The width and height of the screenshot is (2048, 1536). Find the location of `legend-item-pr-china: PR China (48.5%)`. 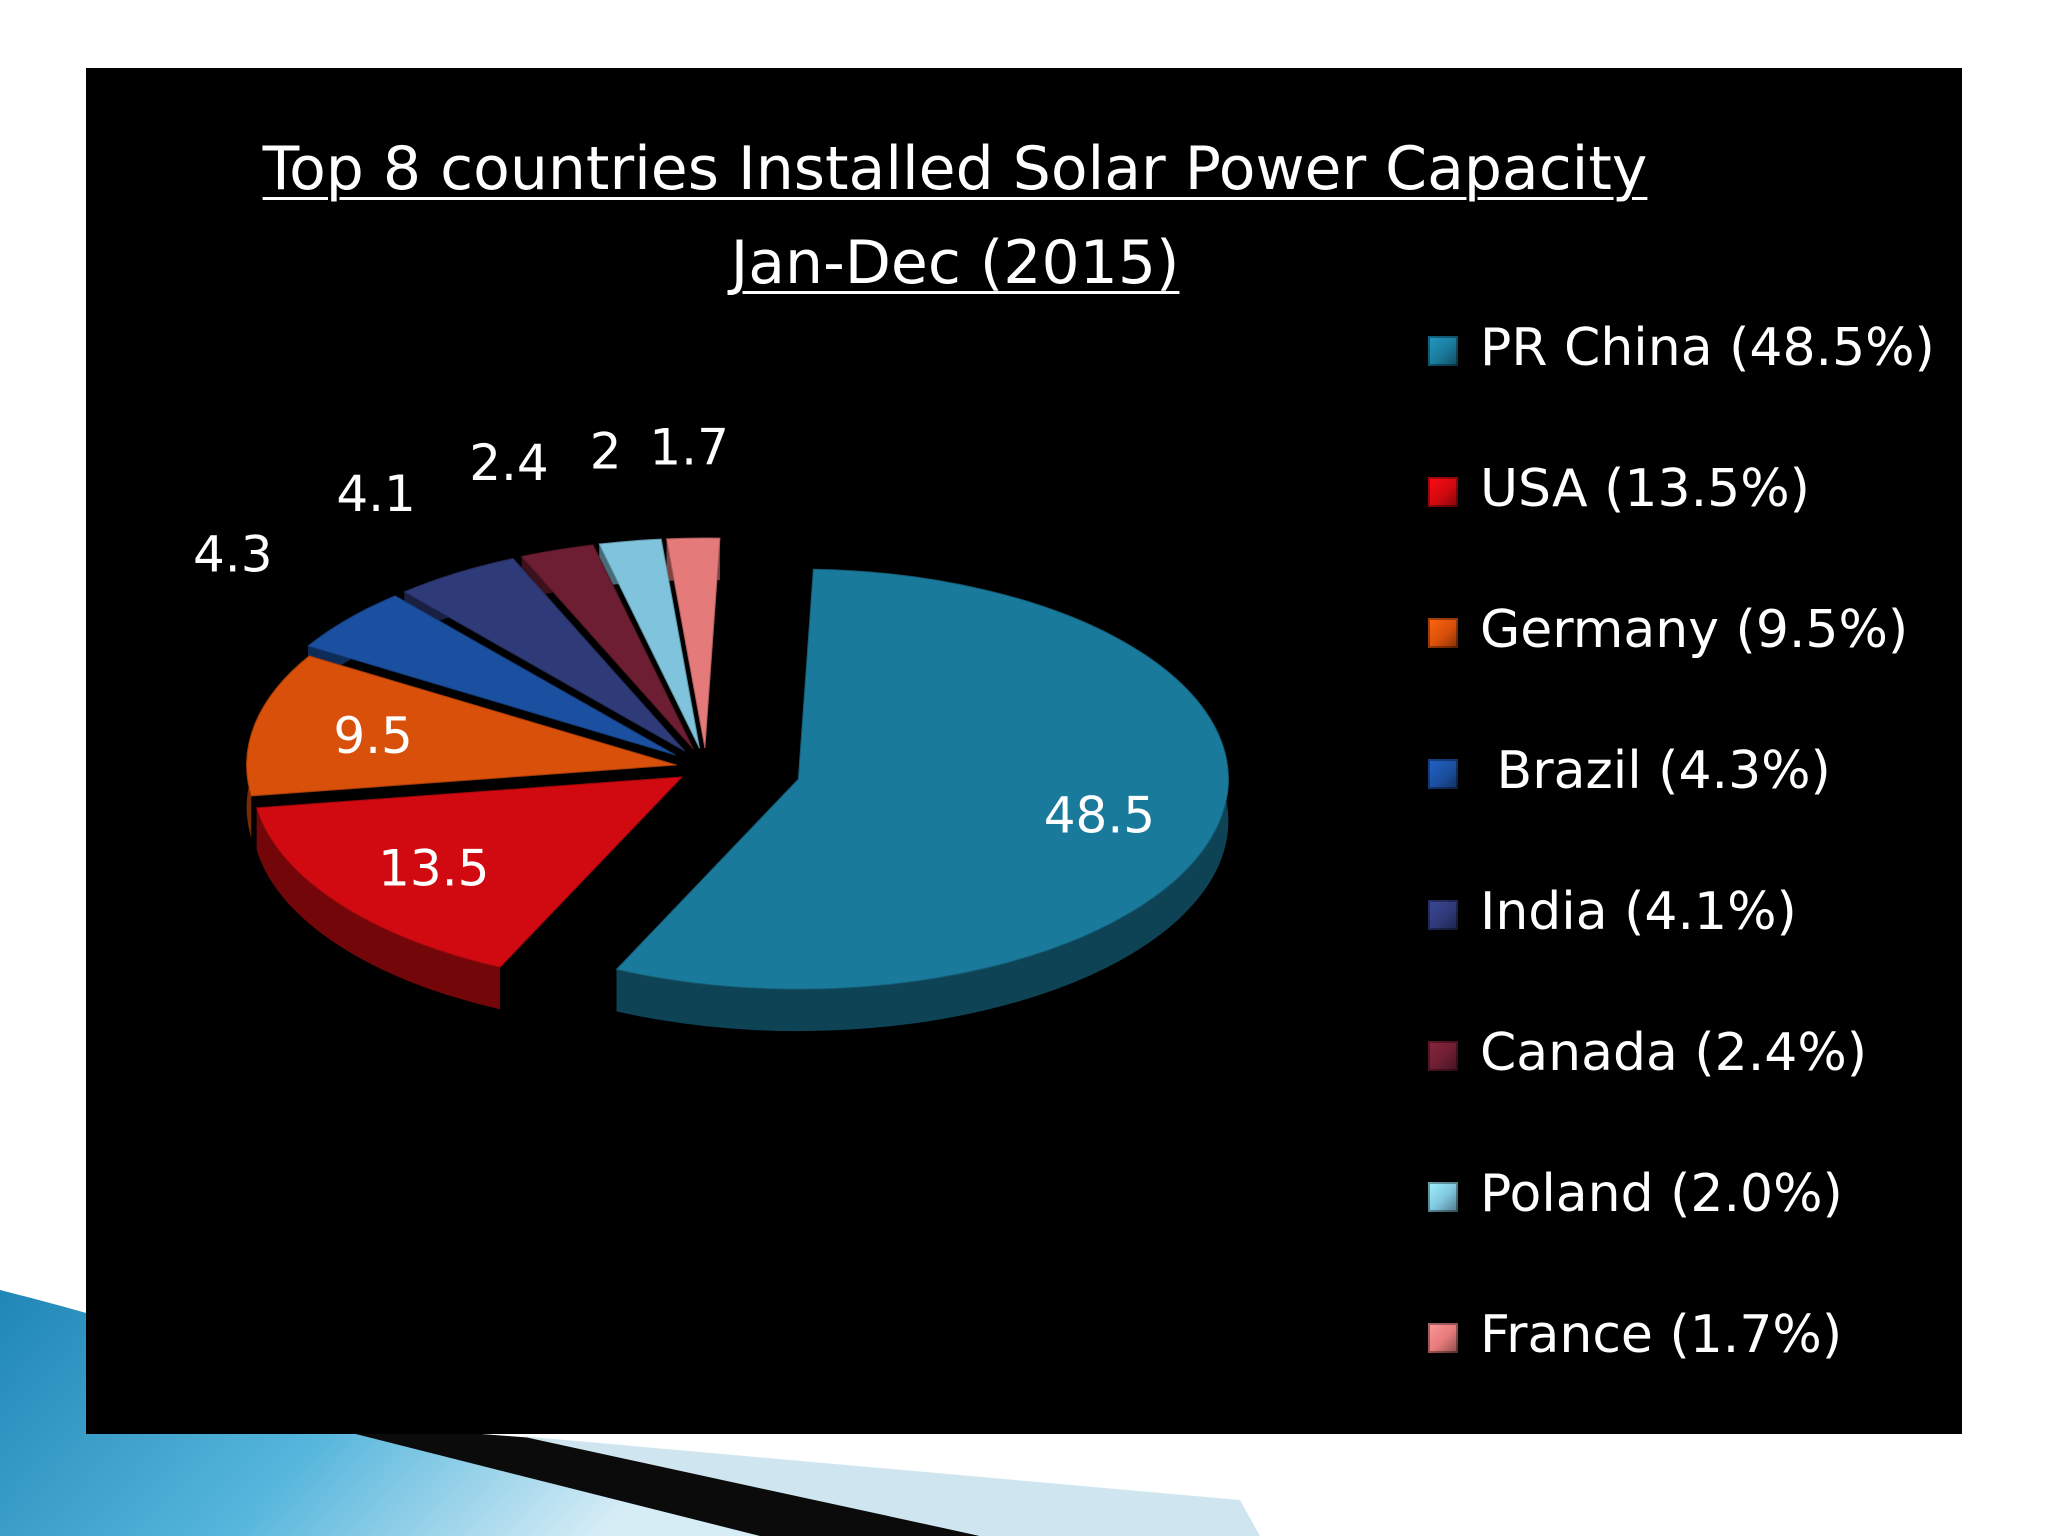

legend-item-pr-china: PR China (48.5%) is located at coordinates (1688, 348).